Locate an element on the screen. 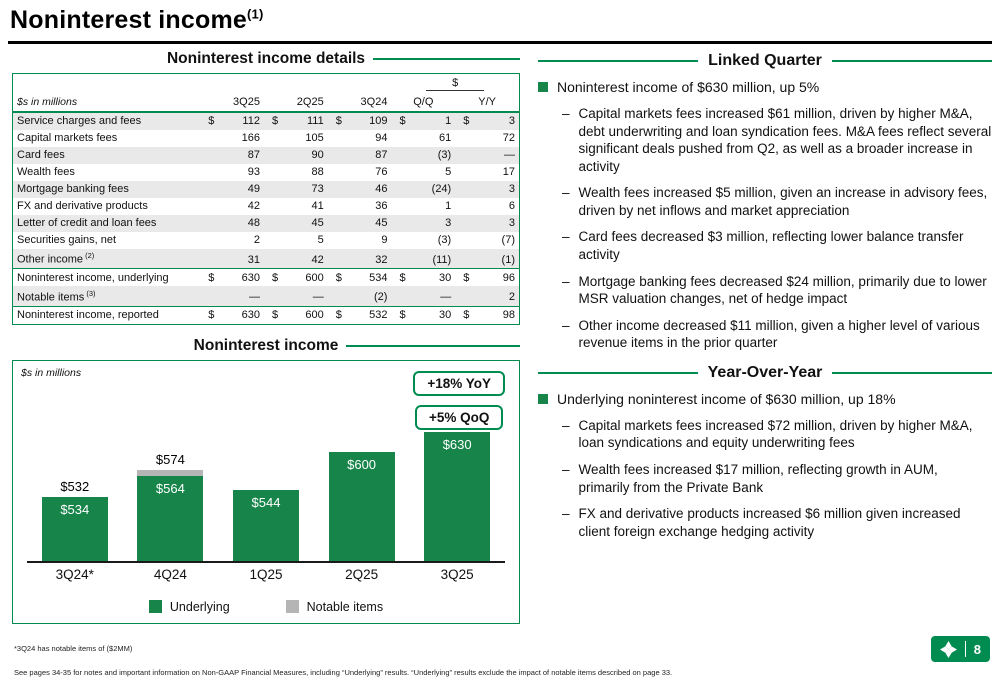 This screenshot has width=1000, height=685. chart-section-title: Noninterest income is located at coordinates (266, 345).